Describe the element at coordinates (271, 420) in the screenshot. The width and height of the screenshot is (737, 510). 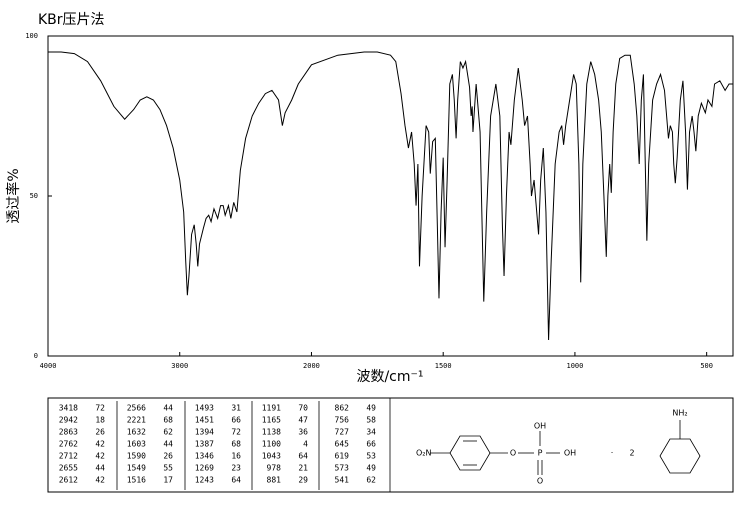
I see `peak-wavenumber: 1165` at that location.